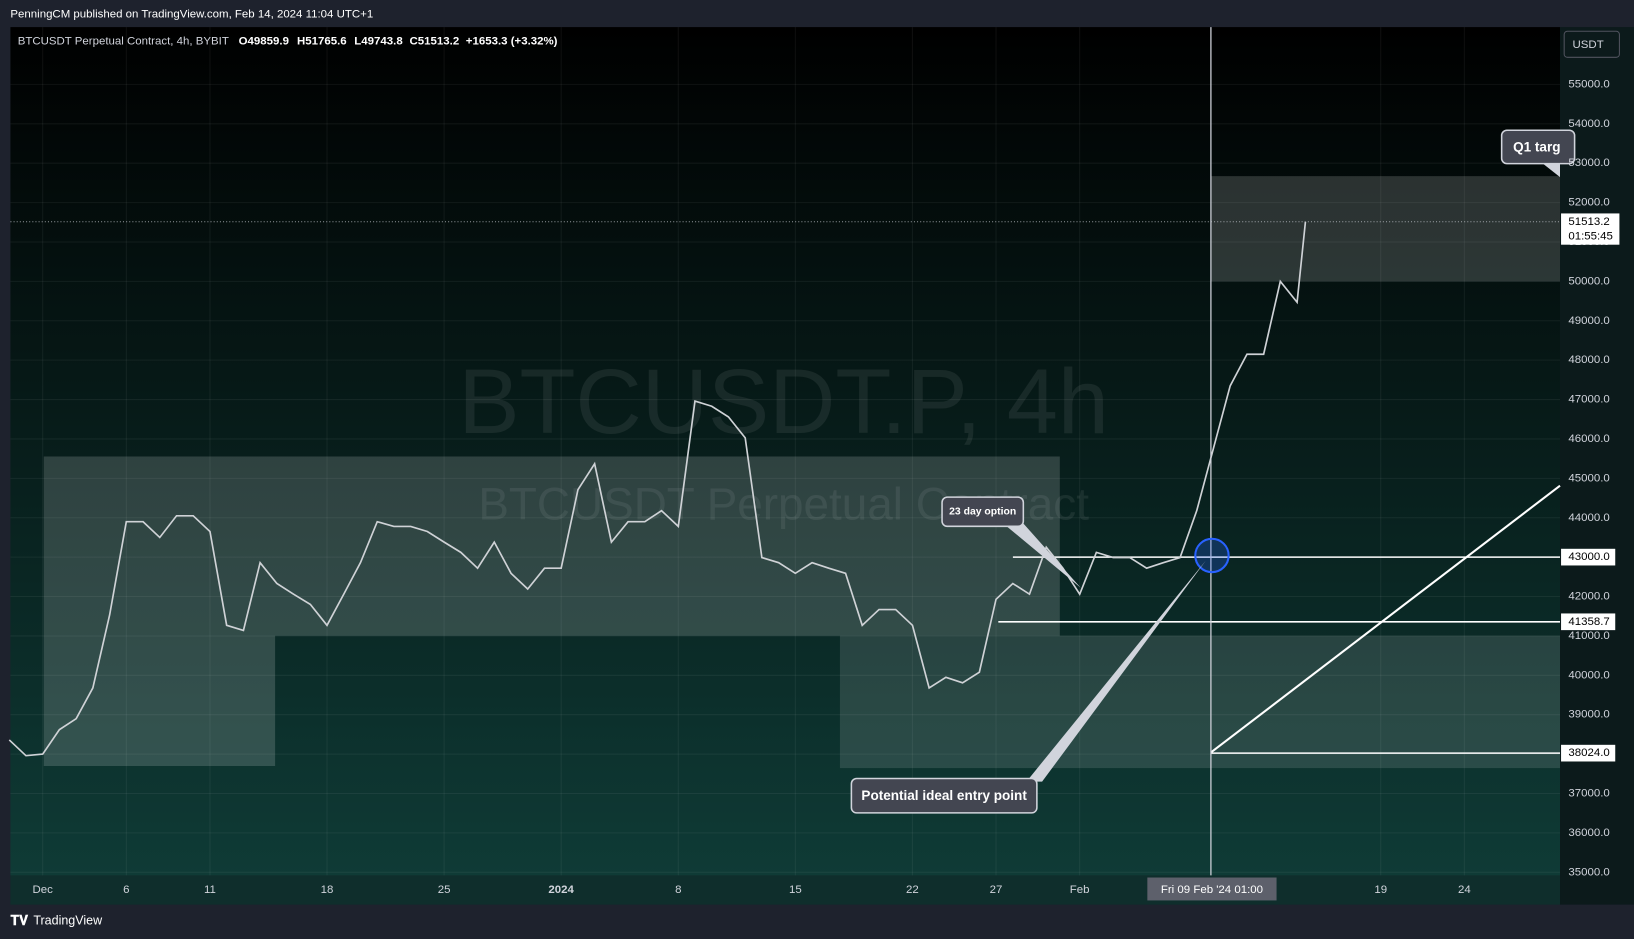  I want to click on y-tick-label: 48000.0, so click(1588, 360).